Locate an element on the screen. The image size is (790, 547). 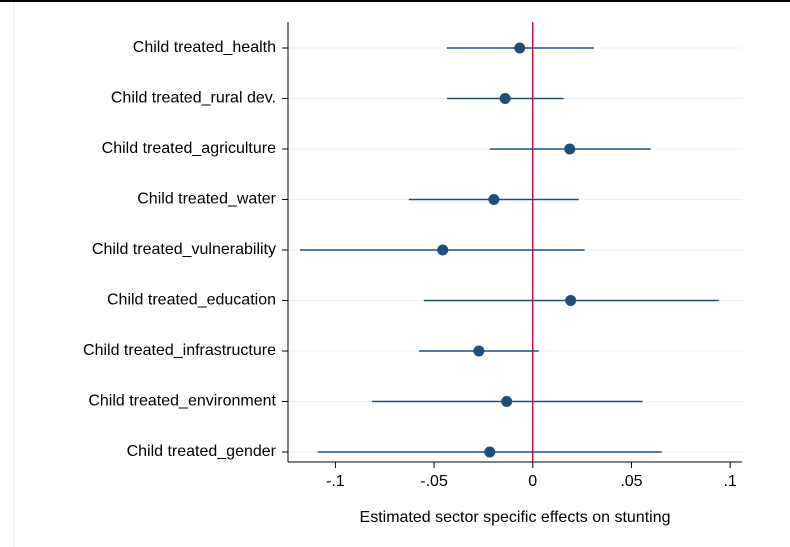
y-tick-label: Child treated_health is located at coordinates (204, 47).